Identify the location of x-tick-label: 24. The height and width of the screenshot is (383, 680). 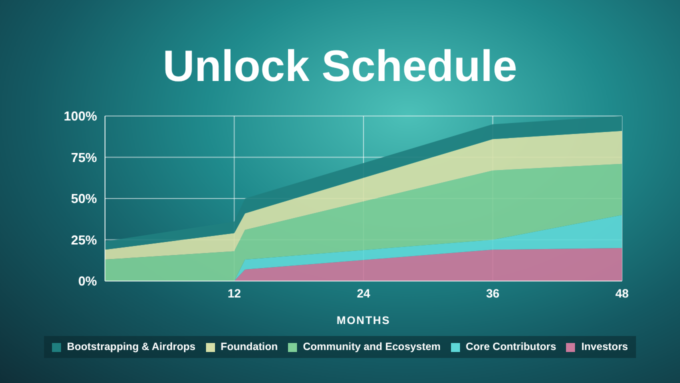
(363, 293).